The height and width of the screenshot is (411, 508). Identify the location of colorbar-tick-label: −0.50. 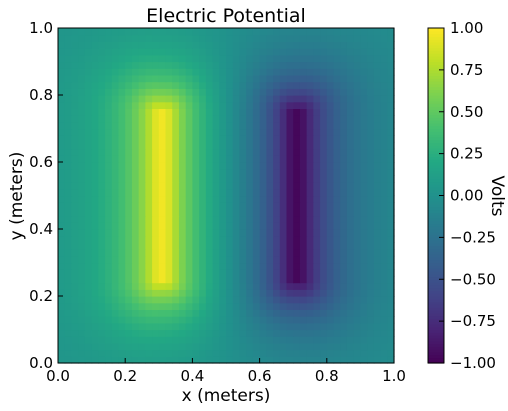
(473, 279).